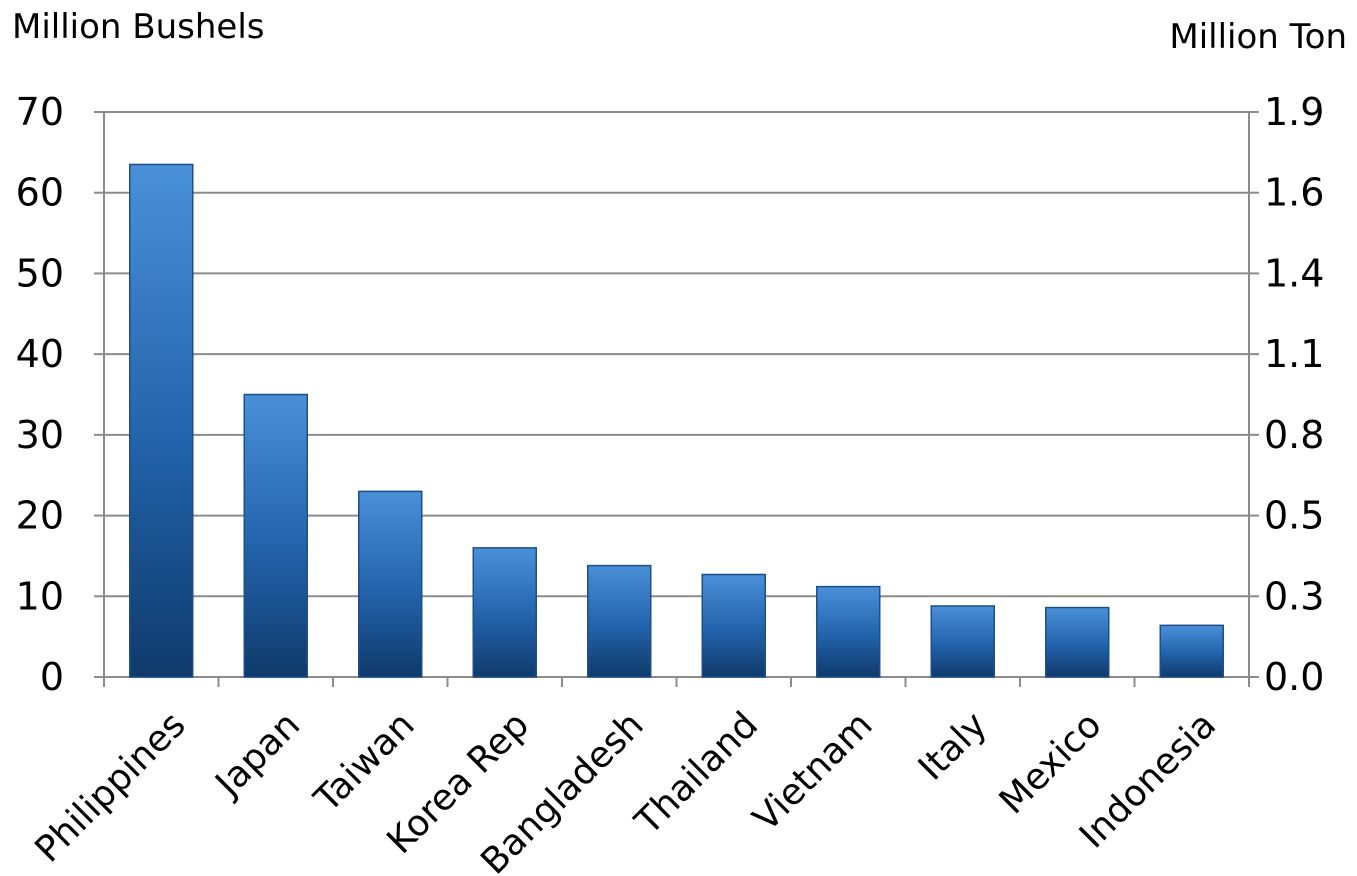 The width and height of the screenshot is (1357, 876). I want to click on right-tick-label: 1.6, so click(1294, 193).